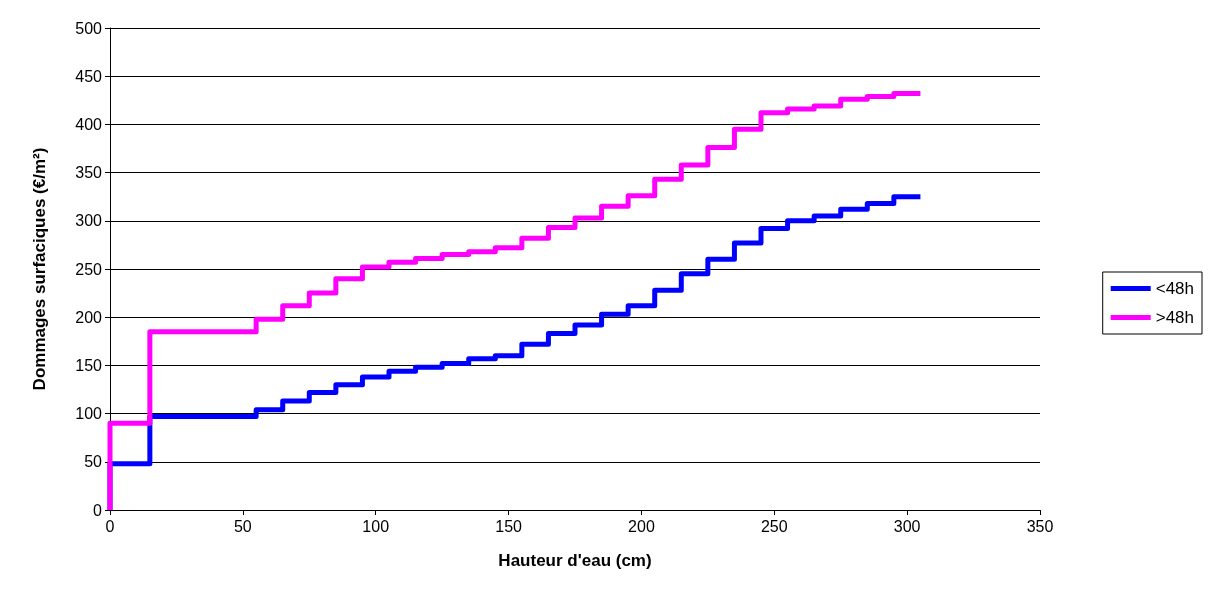 This screenshot has width=1222, height=606. I want to click on legend-label: >48h, so click(1175, 317).